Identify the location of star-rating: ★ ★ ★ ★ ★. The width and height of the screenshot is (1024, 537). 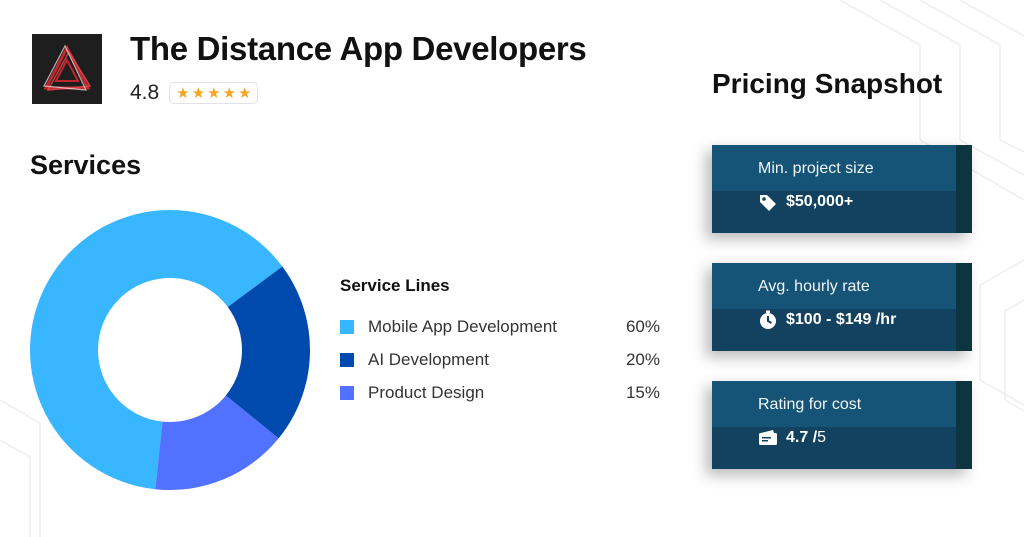
(214, 93).